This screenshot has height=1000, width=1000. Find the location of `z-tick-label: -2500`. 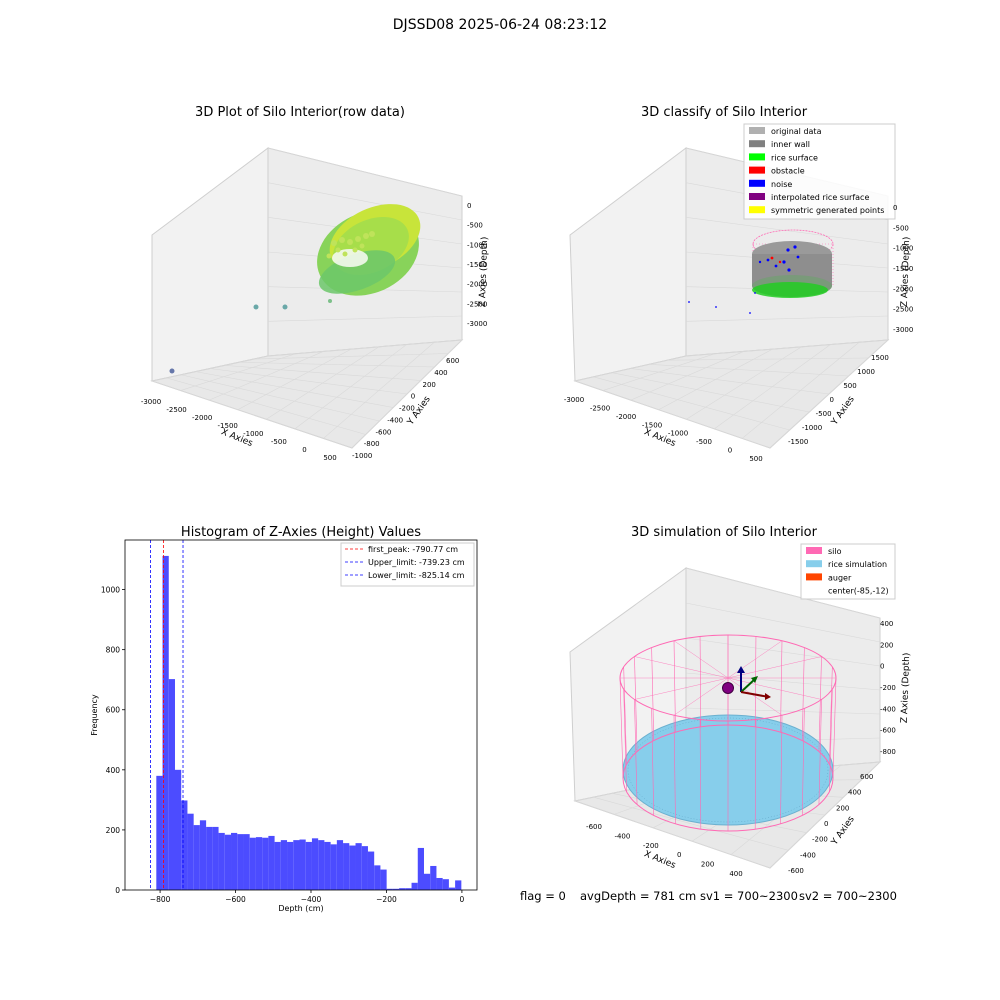

z-tick-label: -2500 is located at coordinates (903, 310).